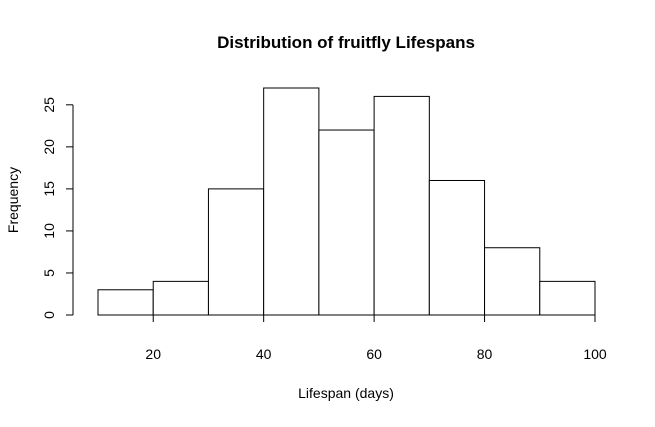  What do you see at coordinates (49, 105) in the screenshot?
I see `y-tick-label-25: 25` at bounding box center [49, 105].